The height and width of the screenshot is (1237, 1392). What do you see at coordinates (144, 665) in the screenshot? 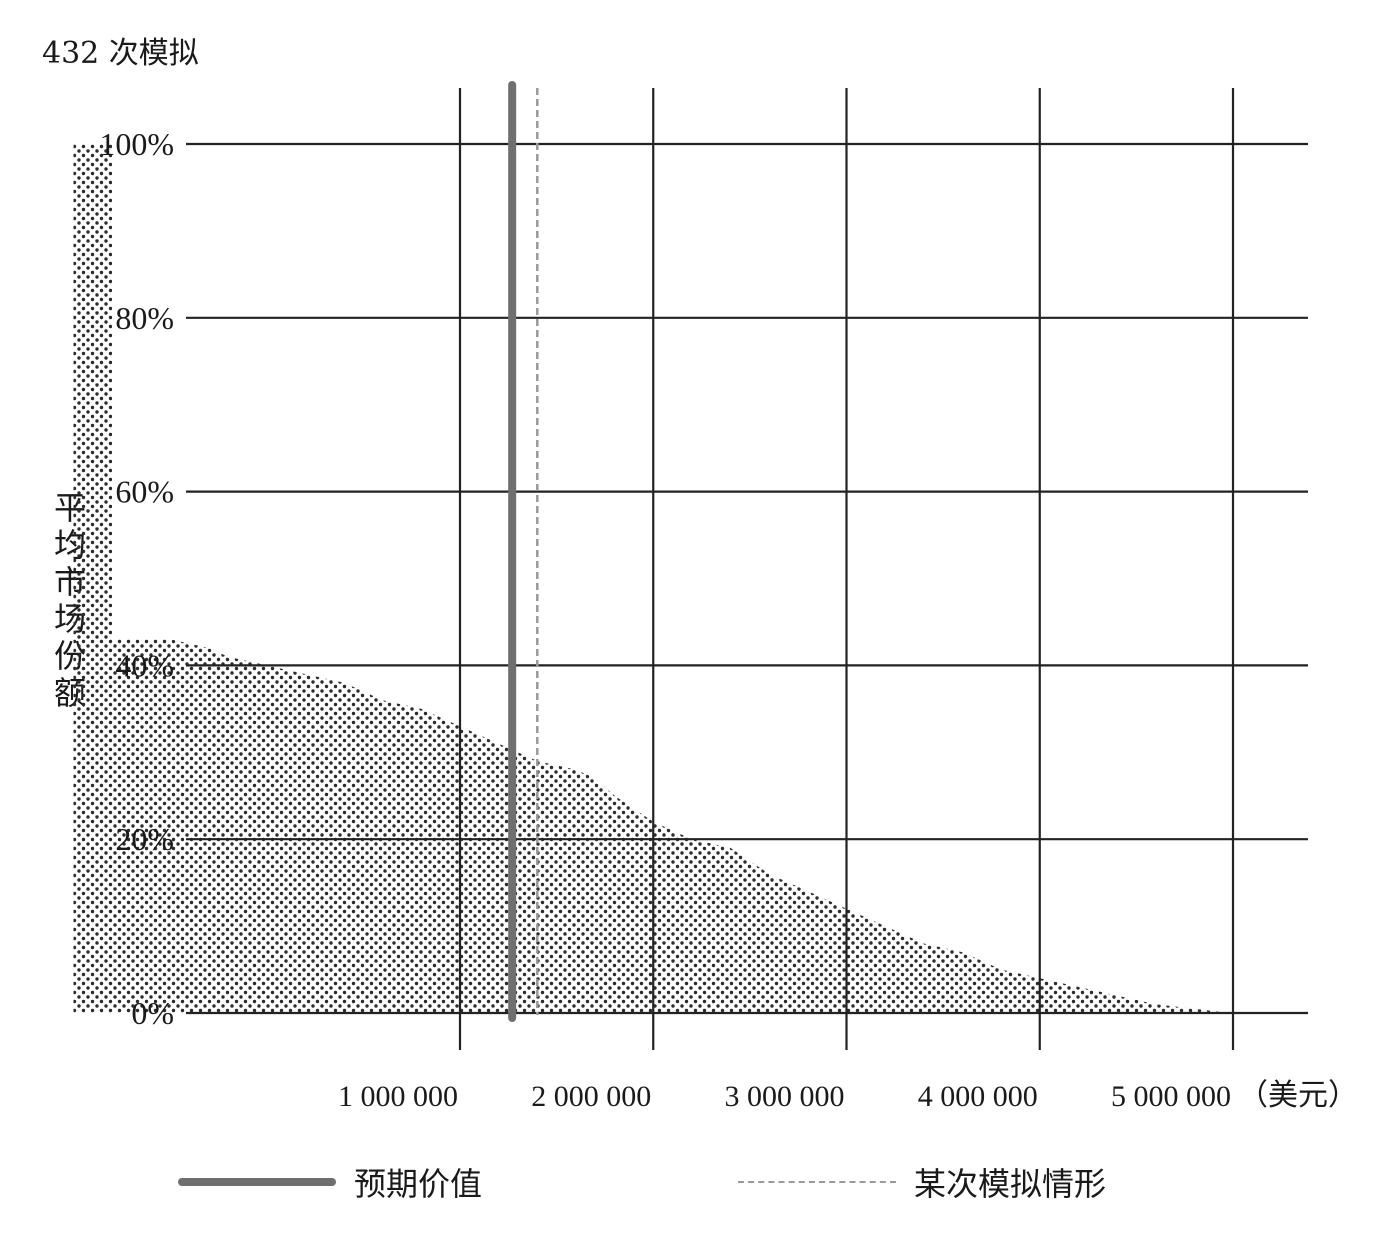
I see `y-tick-label: 40%` at bounding box center [144, 665].